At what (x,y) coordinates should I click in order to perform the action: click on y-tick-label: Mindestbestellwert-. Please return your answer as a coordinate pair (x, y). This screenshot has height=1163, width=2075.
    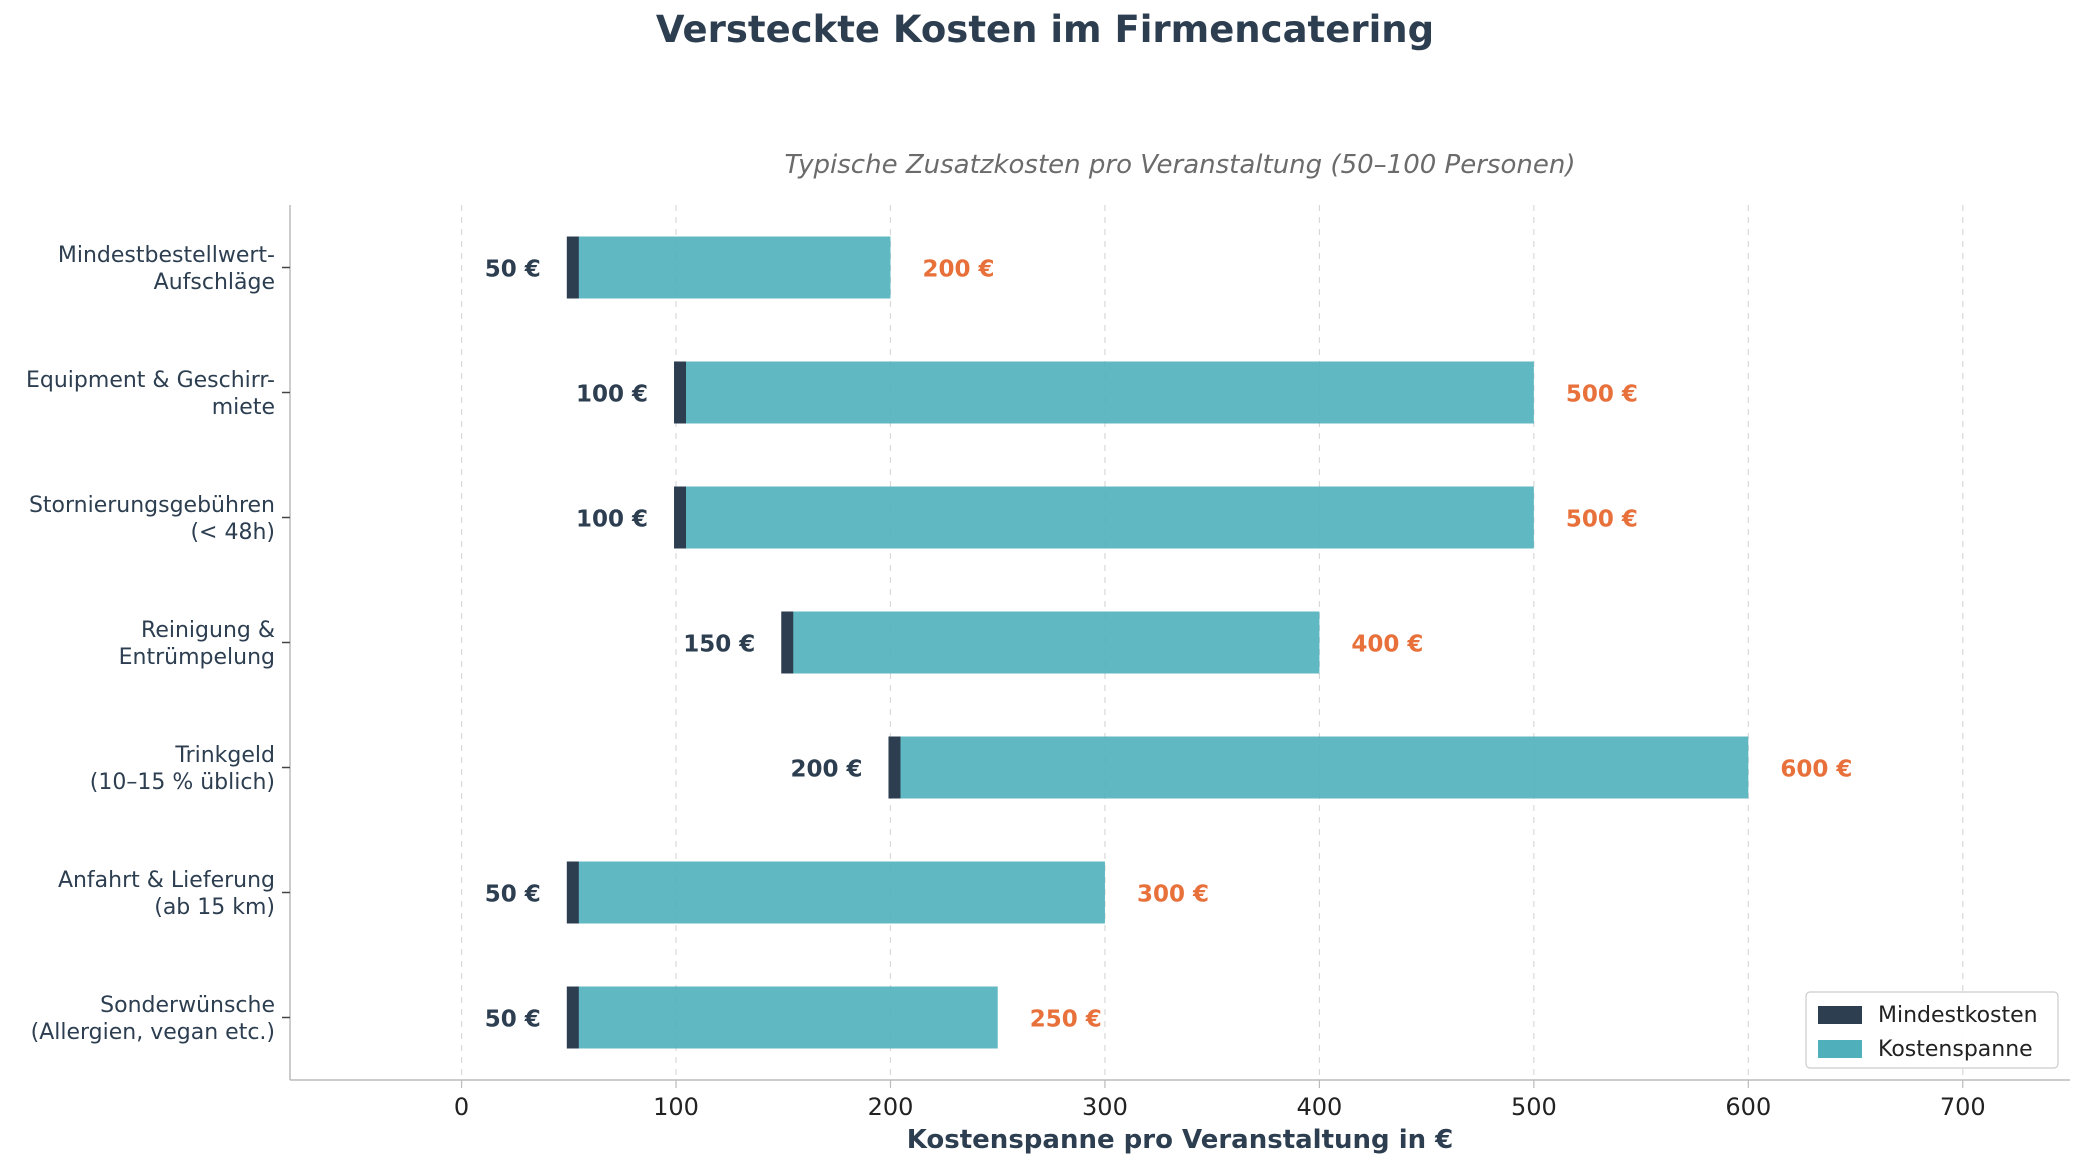
    Looking at the image, I should click on (166, 255).